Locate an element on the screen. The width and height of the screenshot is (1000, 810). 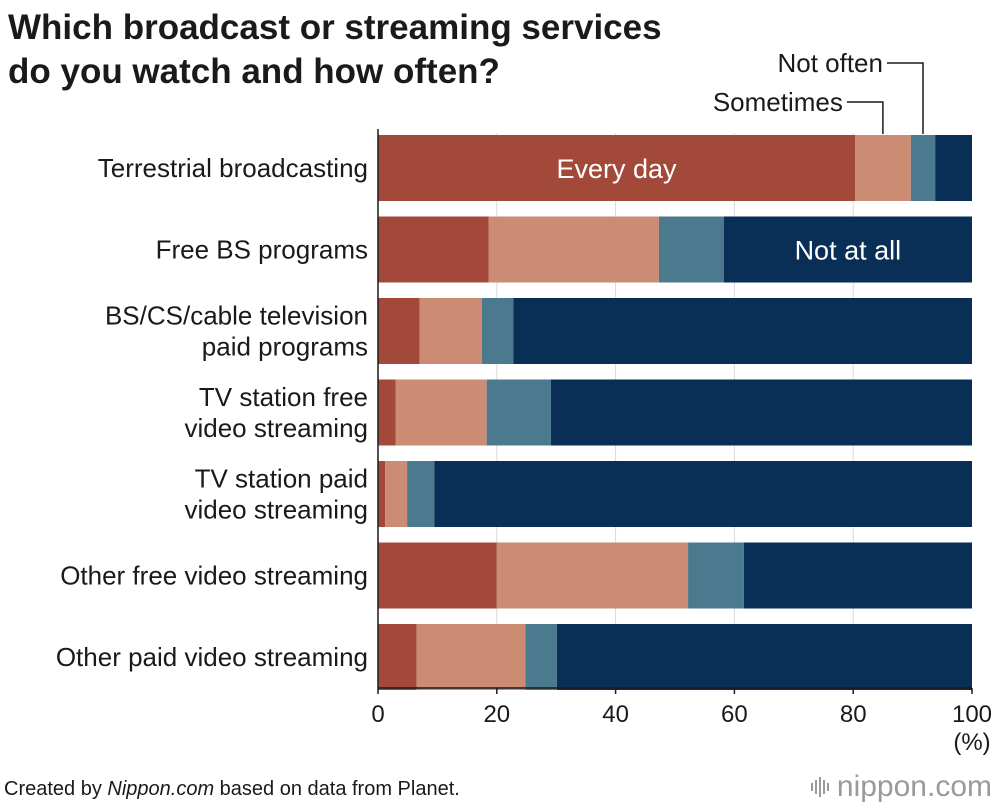
x-axis-unit: (%) is located at coordinates (971, 742).